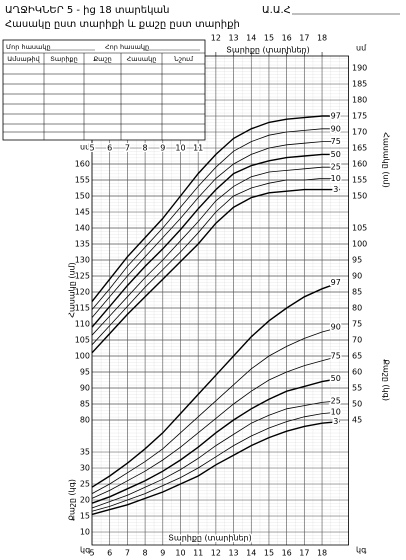 This screenshot has width=406, height=560. What do you see at coordinates (359, 244) in the screenshot?
I see `y2-tick-label: 100` at bounding box center [359, 244].